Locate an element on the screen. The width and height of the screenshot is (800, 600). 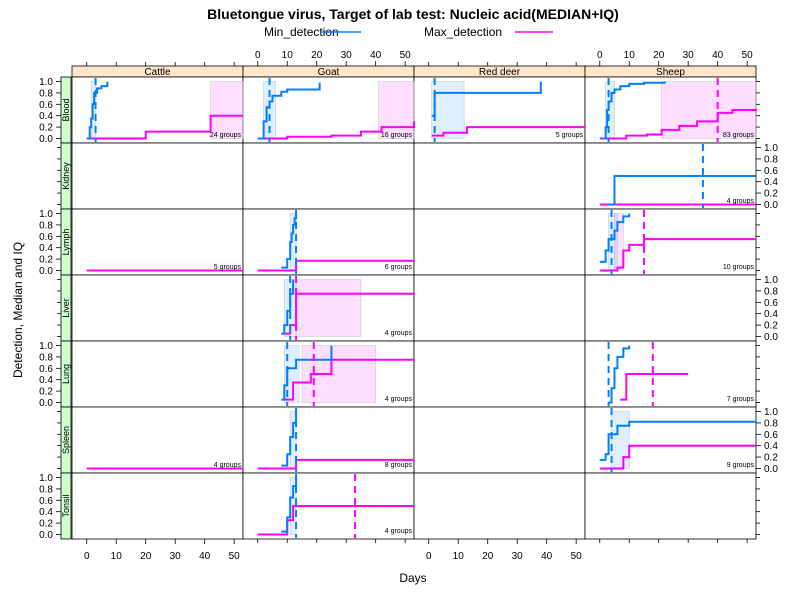
panel-blood-sheep is located at coordinates (670, 110).